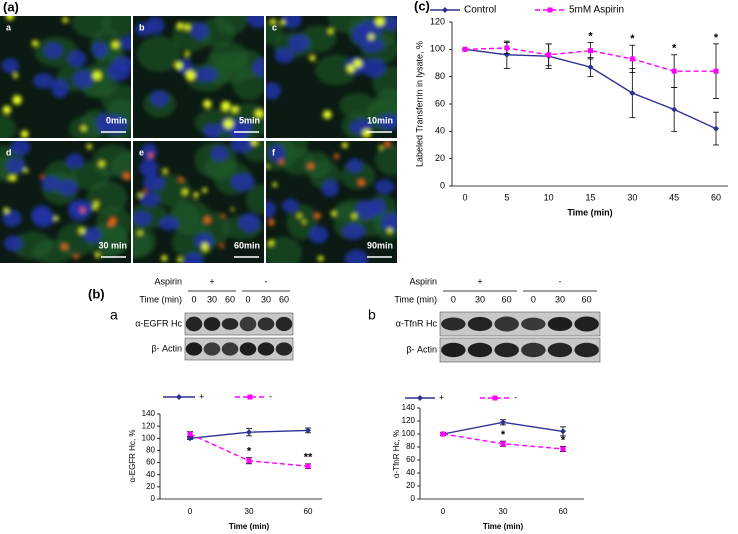 The width and height of the screenshot is (738, 534). I want to click on micrograph-letter: b, so click(142, 27).